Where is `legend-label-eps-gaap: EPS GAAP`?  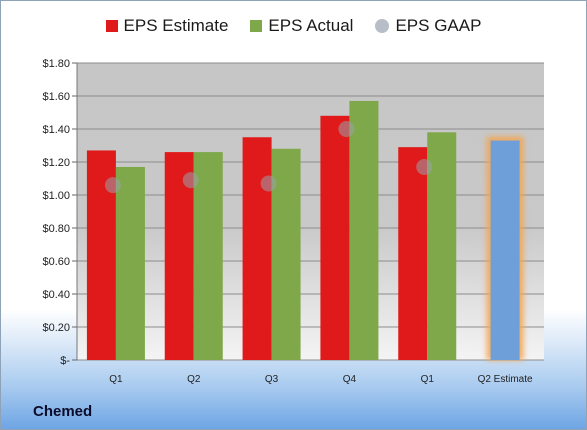 legend-label-eps-gaap: EPS GAAP is located at coordinates (438, 25).